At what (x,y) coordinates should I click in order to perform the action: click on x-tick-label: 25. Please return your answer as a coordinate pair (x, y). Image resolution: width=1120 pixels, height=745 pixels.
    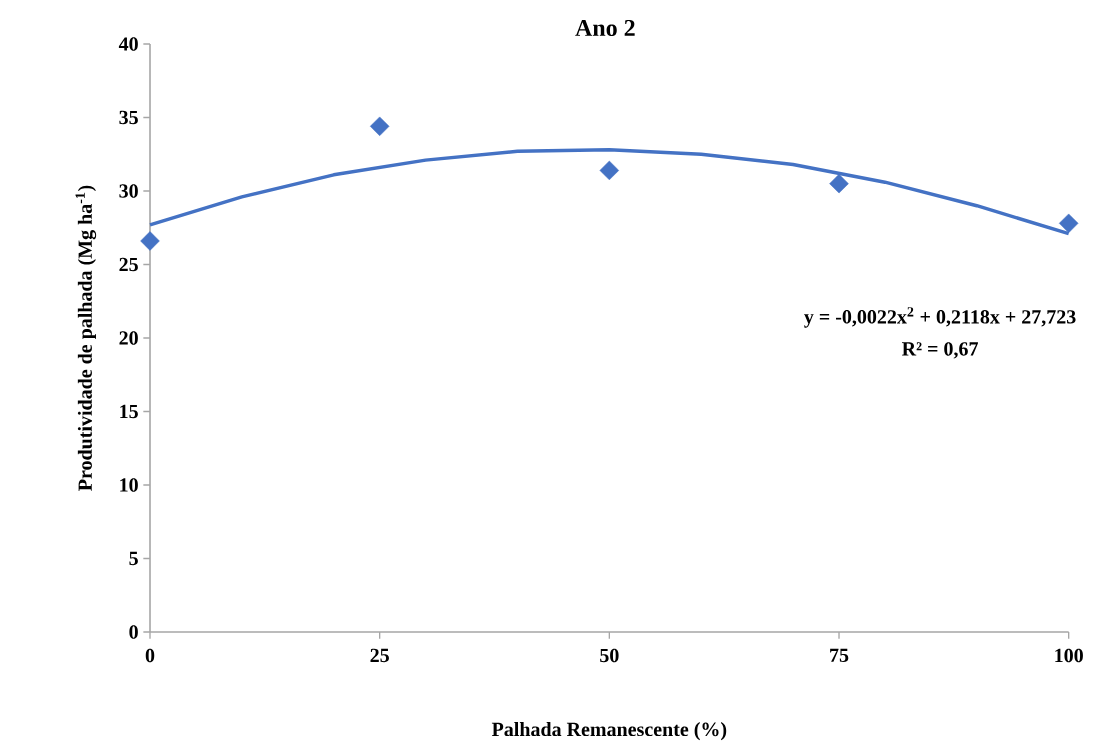
    Looking at the image, I should click on (379, 655).